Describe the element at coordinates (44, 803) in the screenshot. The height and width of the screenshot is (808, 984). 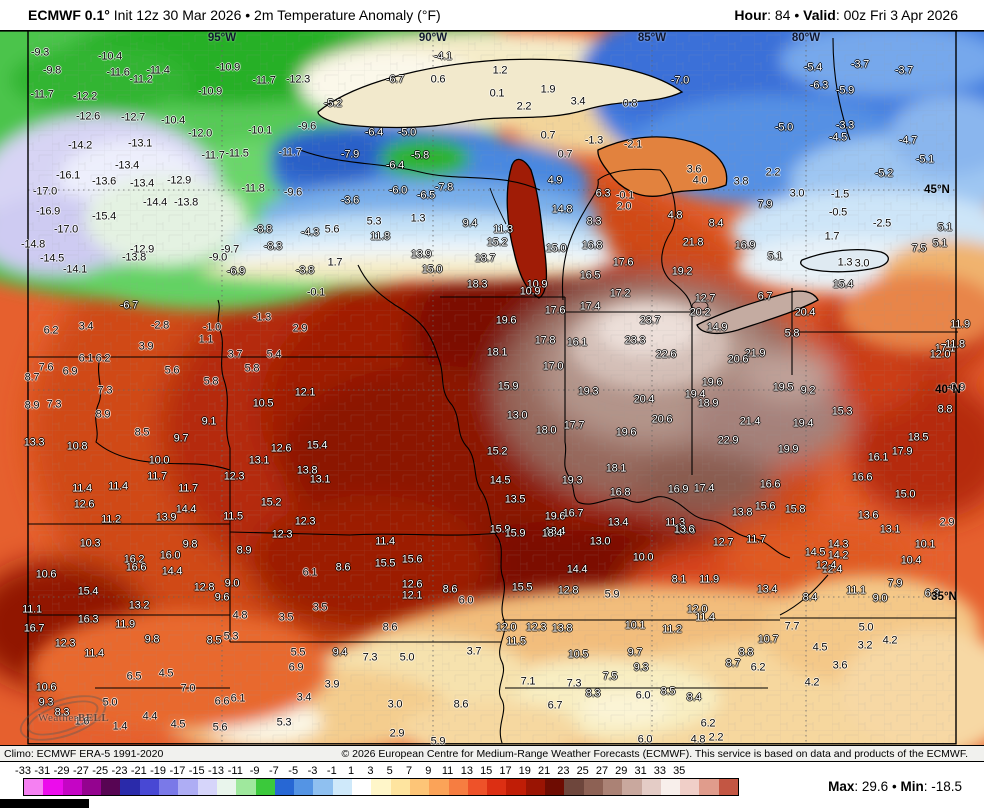
I see `bottom-black-strip` at that location.